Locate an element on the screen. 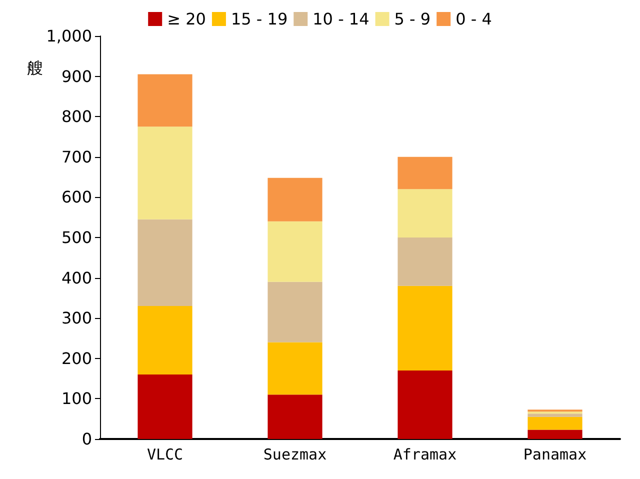 The height and width of the screenshot is (479, 640). x-tick-label: Aframax is located at coordinates (425, 455).